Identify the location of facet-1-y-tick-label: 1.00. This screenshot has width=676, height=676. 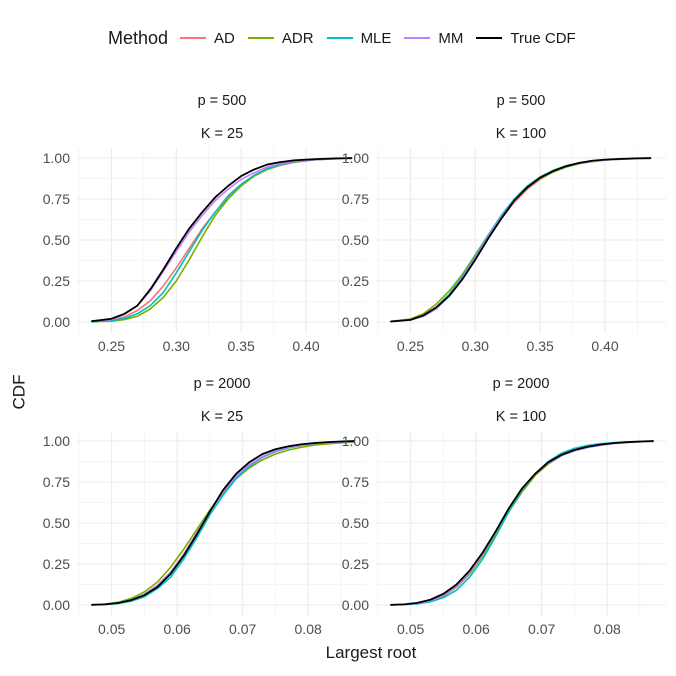
(56, 158).